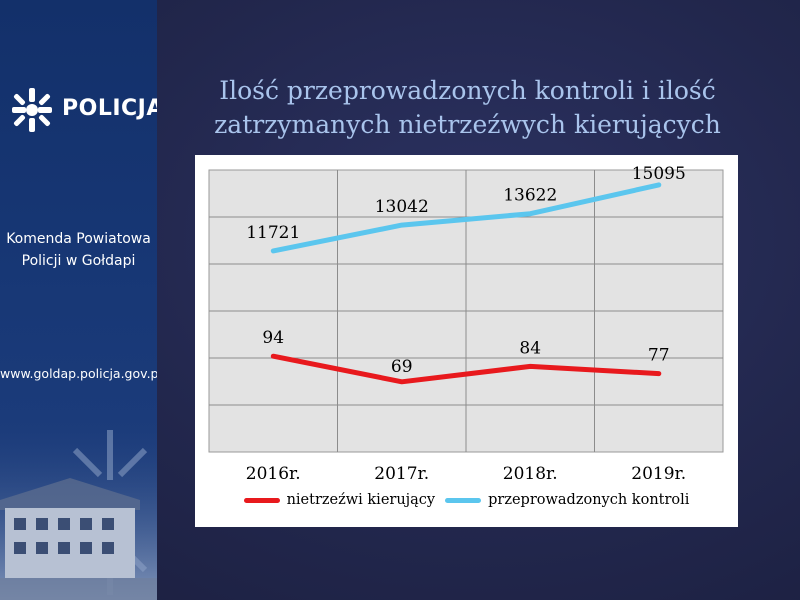 The image size is (800, 600). Describe the element at coordinates (401, 474) in the screenshot. I see `x-tick-label: 2017r.` at that location.